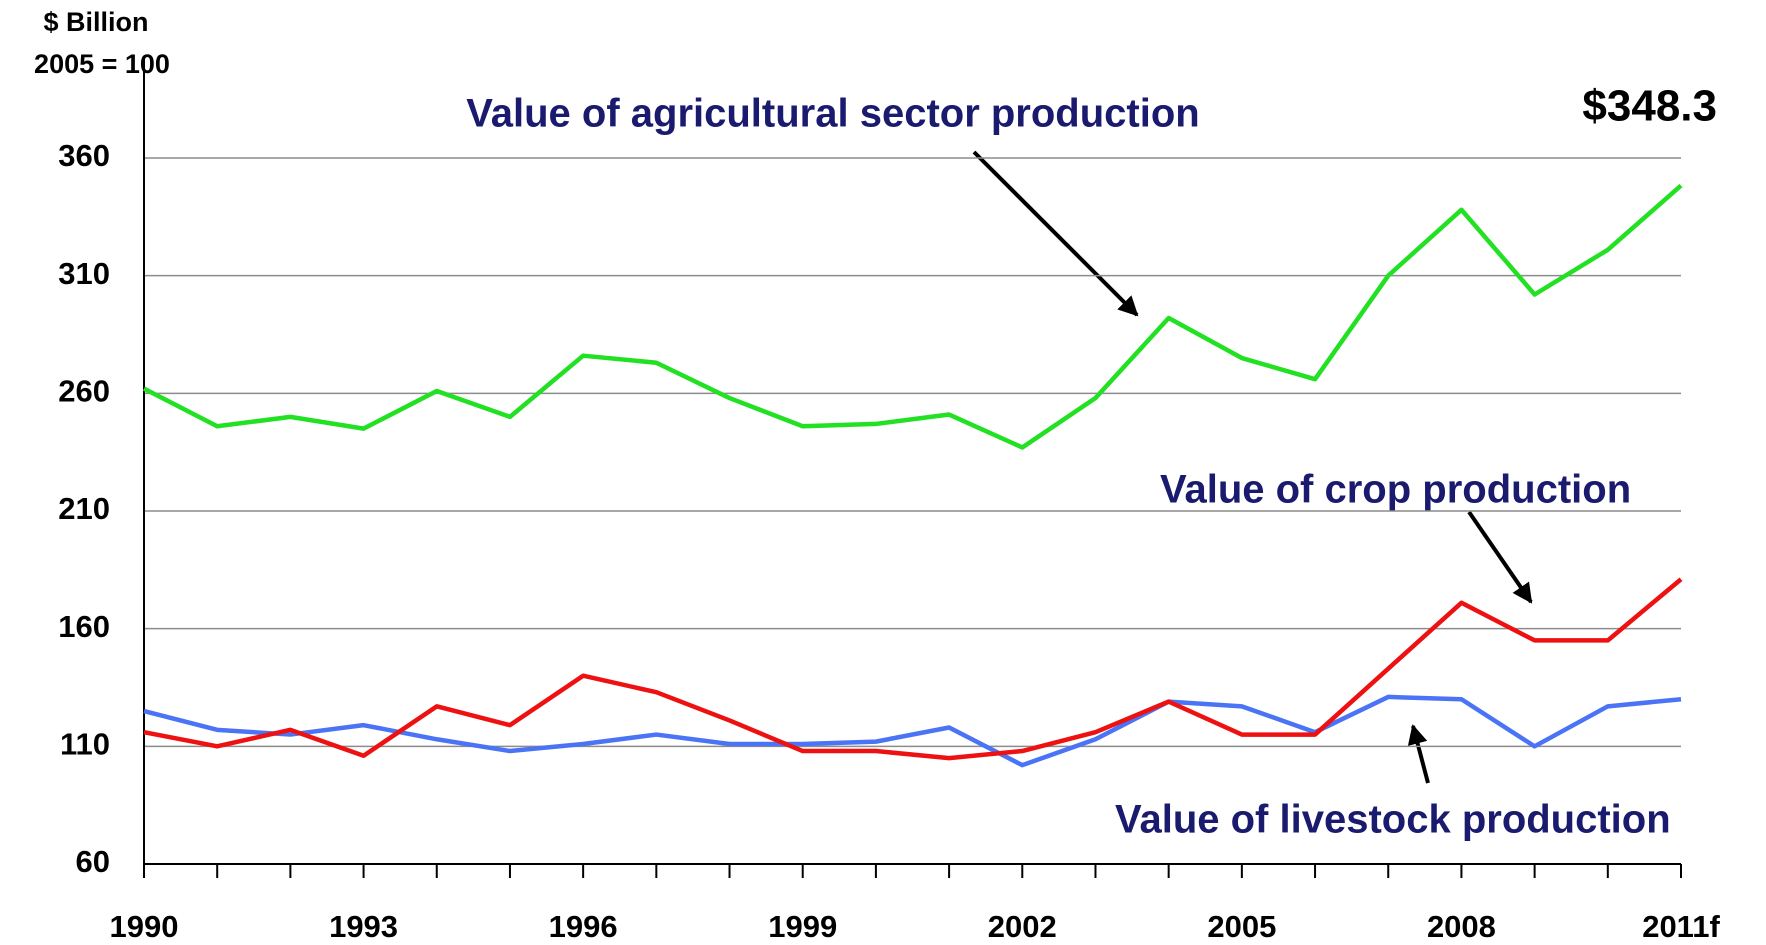 The image size is (1766, 945). Describe the element at coordinates (95, 22) in the screenshot. I see `y-axis-label: $ Billion` at that location.